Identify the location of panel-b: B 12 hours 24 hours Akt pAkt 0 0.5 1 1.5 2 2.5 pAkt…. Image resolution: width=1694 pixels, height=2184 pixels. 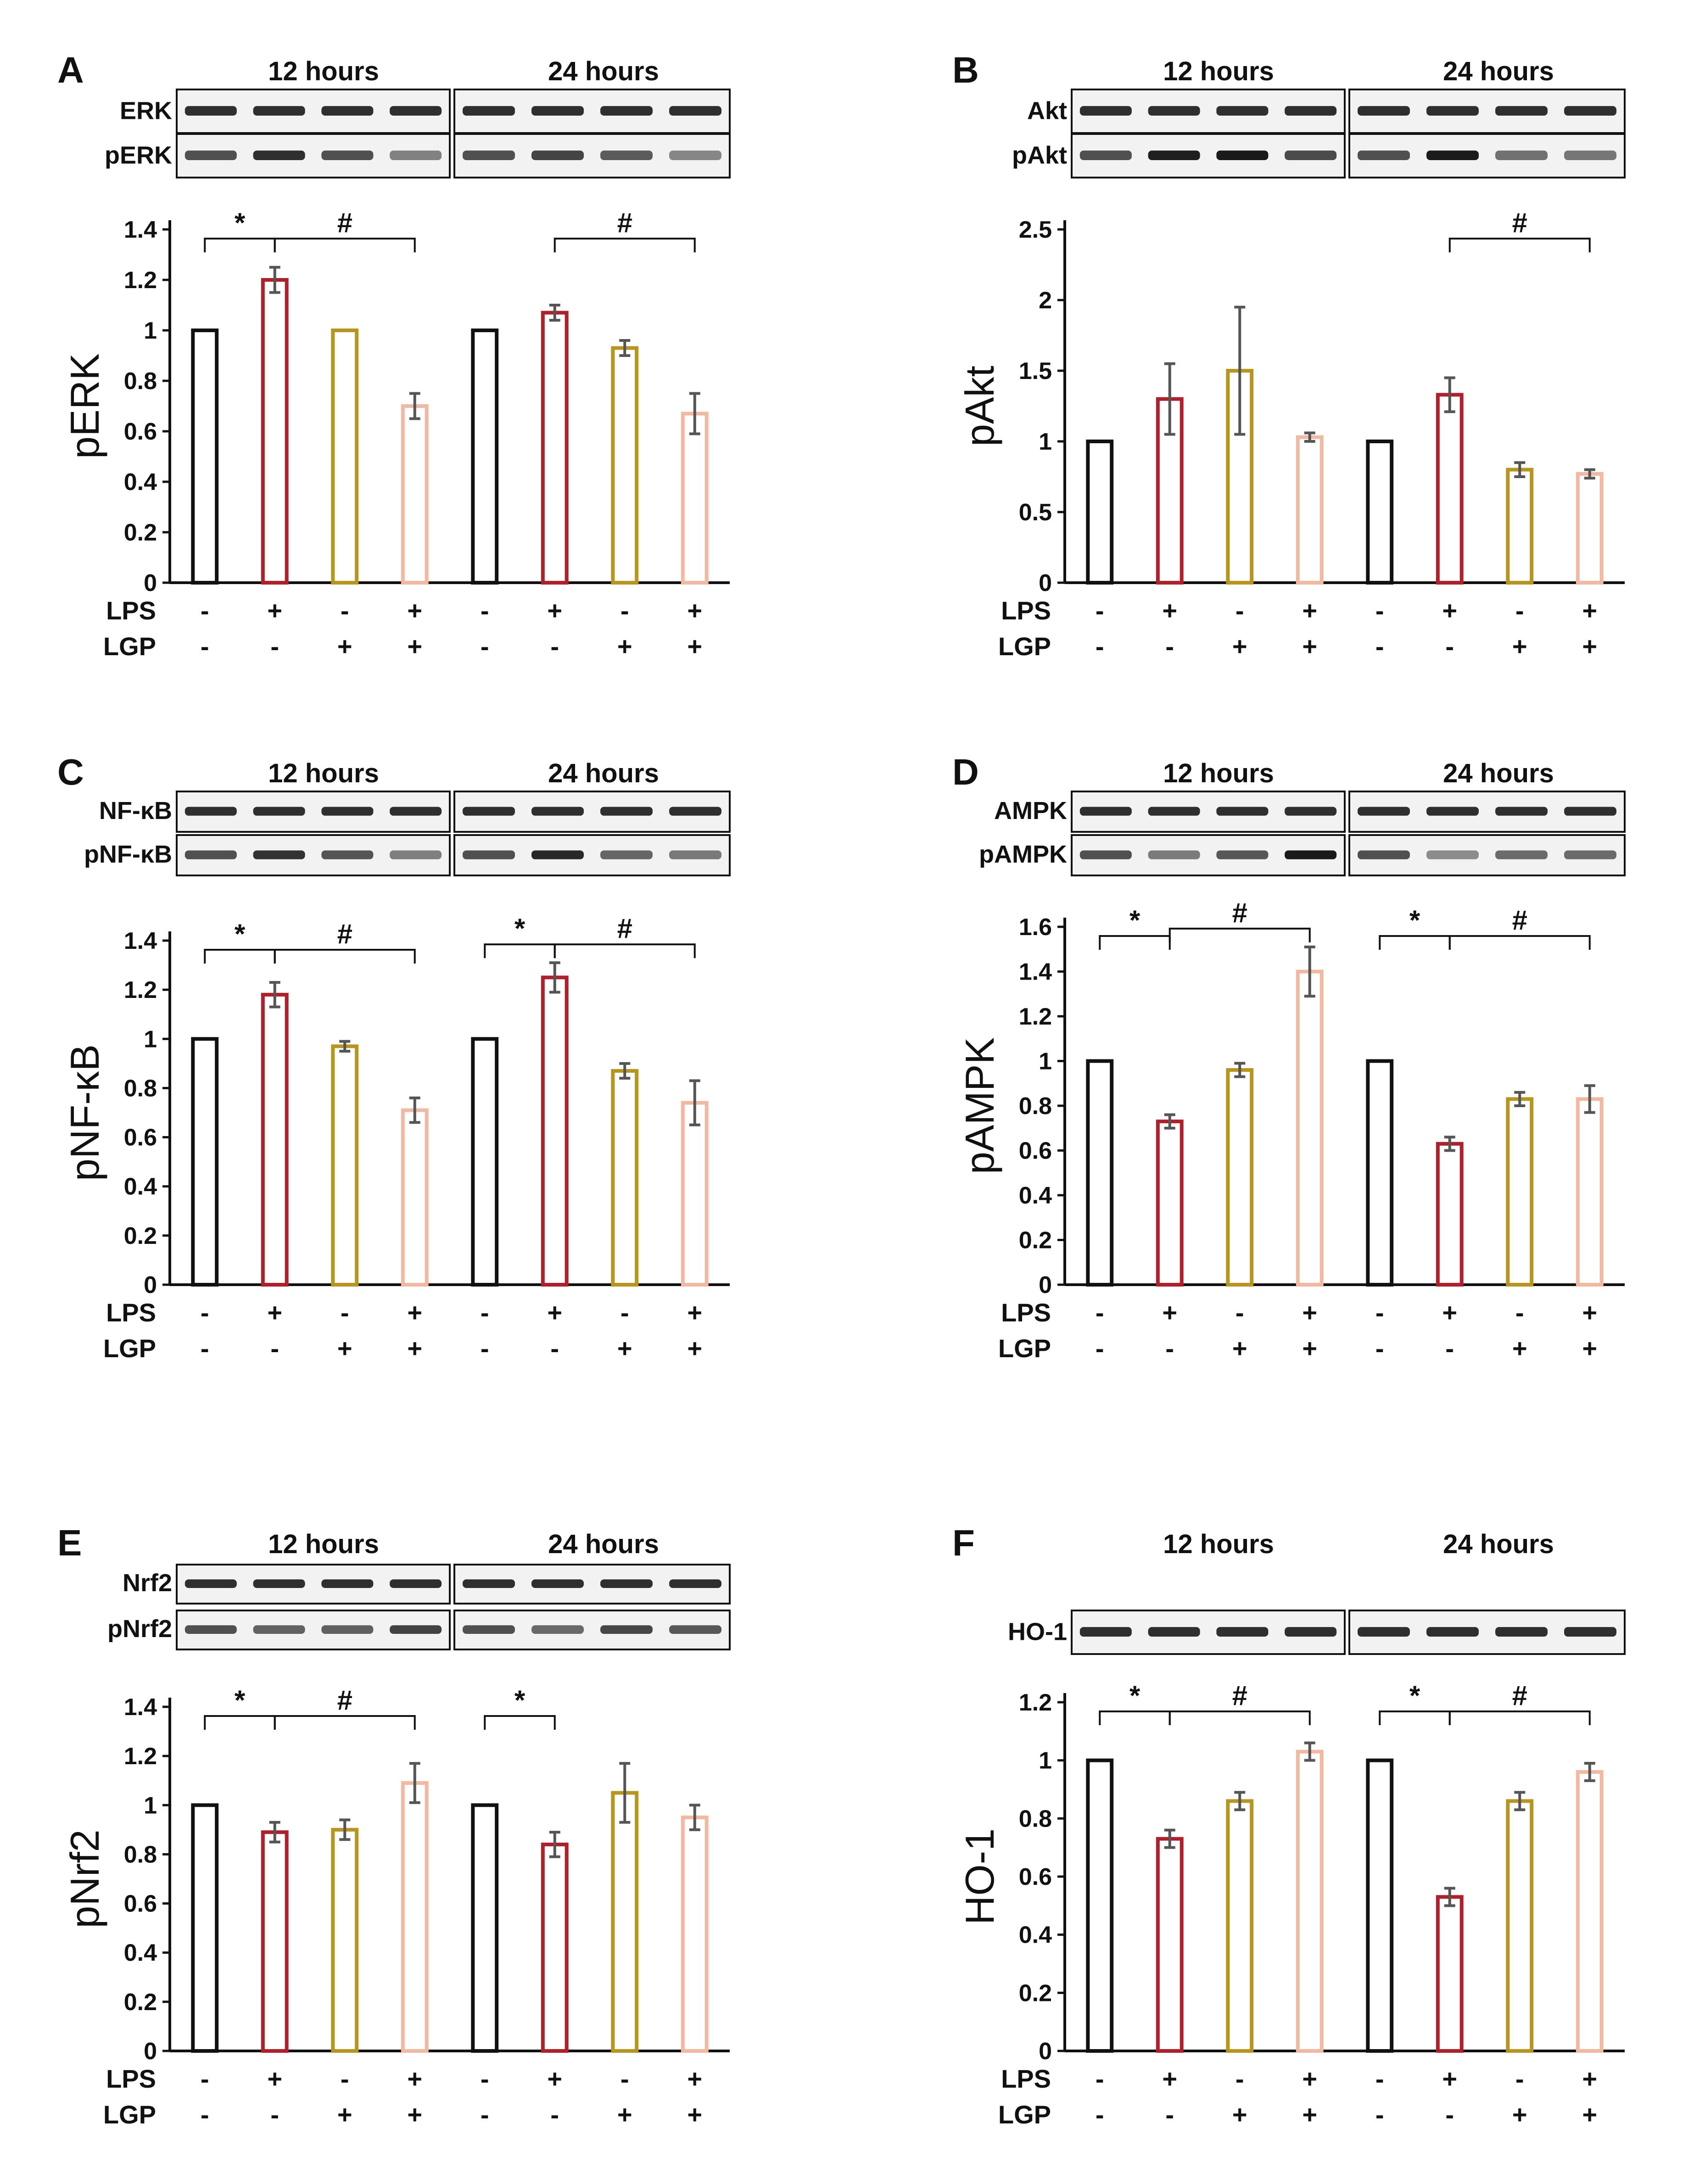
(1289, 355).